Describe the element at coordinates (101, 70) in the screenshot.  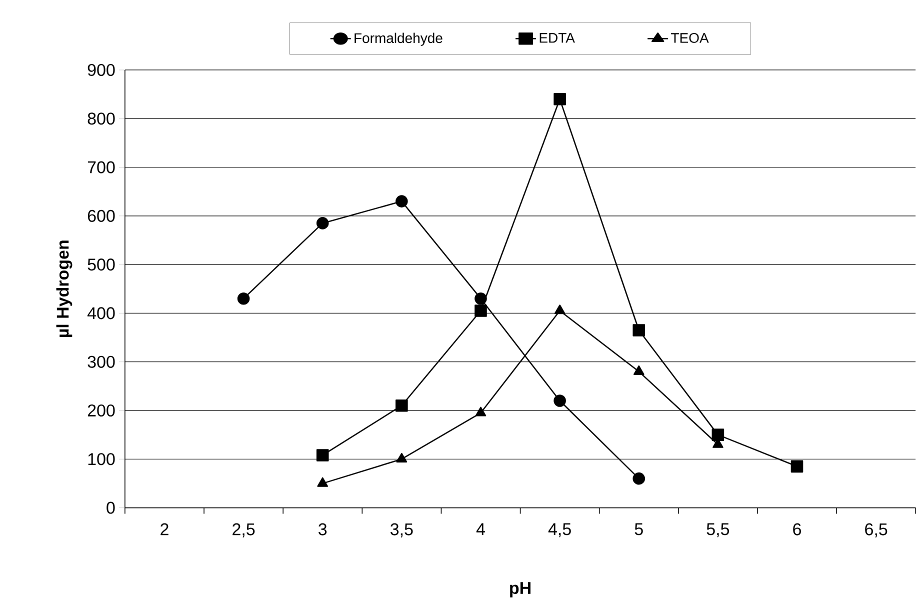
I see `y-tick-label: 900` at that location.